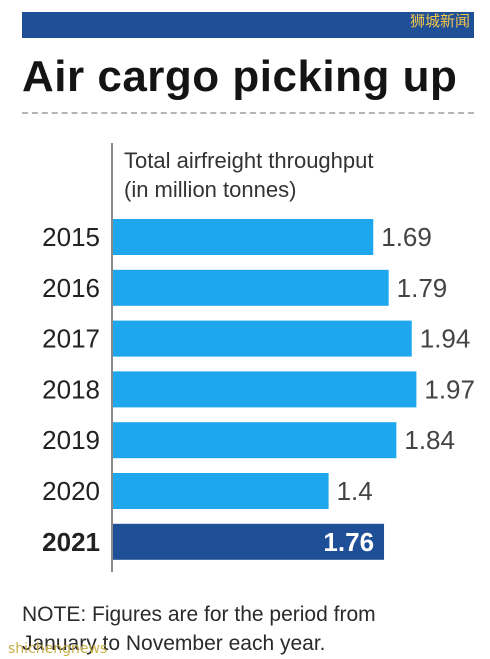 Image resolution: width=490 pixels, height=659 pixels. I want to click on bar-2019, so click(255, 440).